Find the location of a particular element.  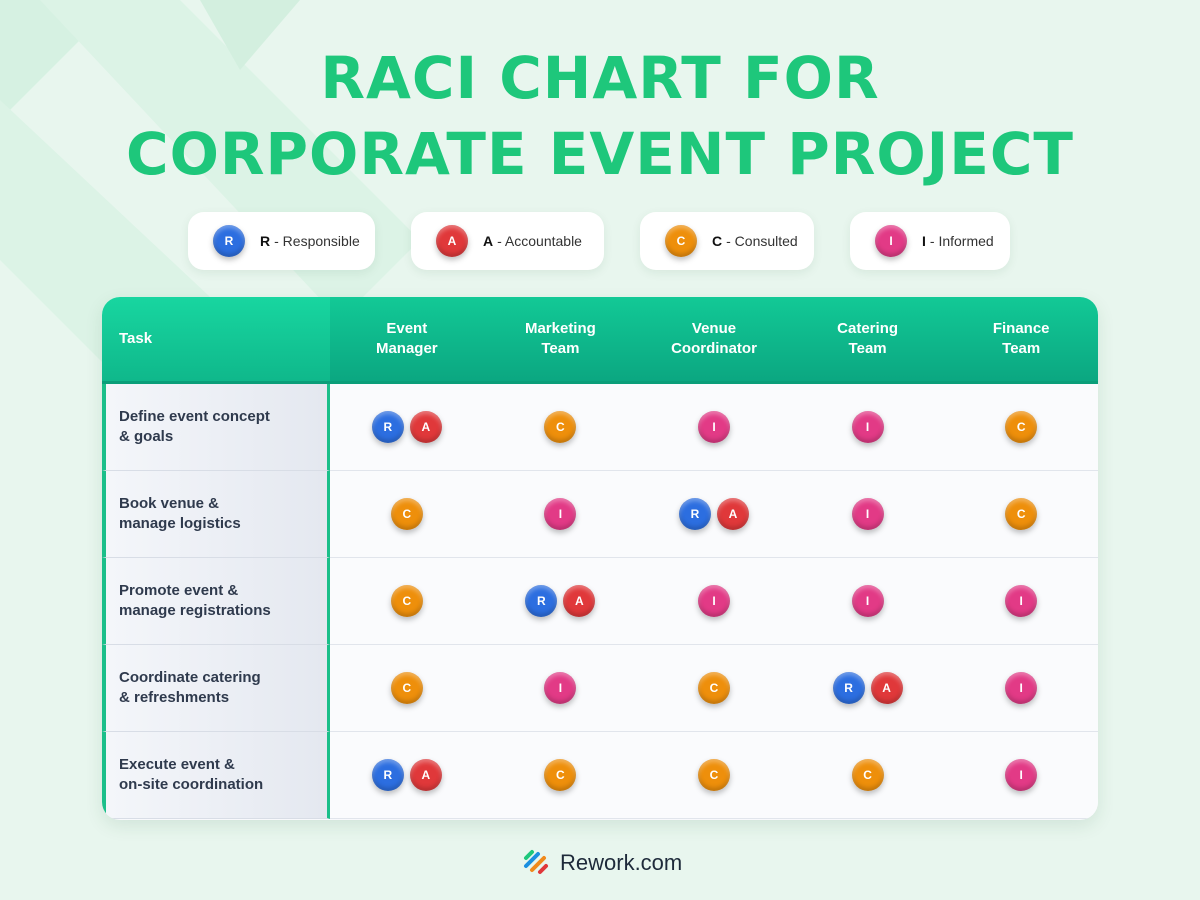

column-header: Venue Coordinator is located at coordinates (714, 340).